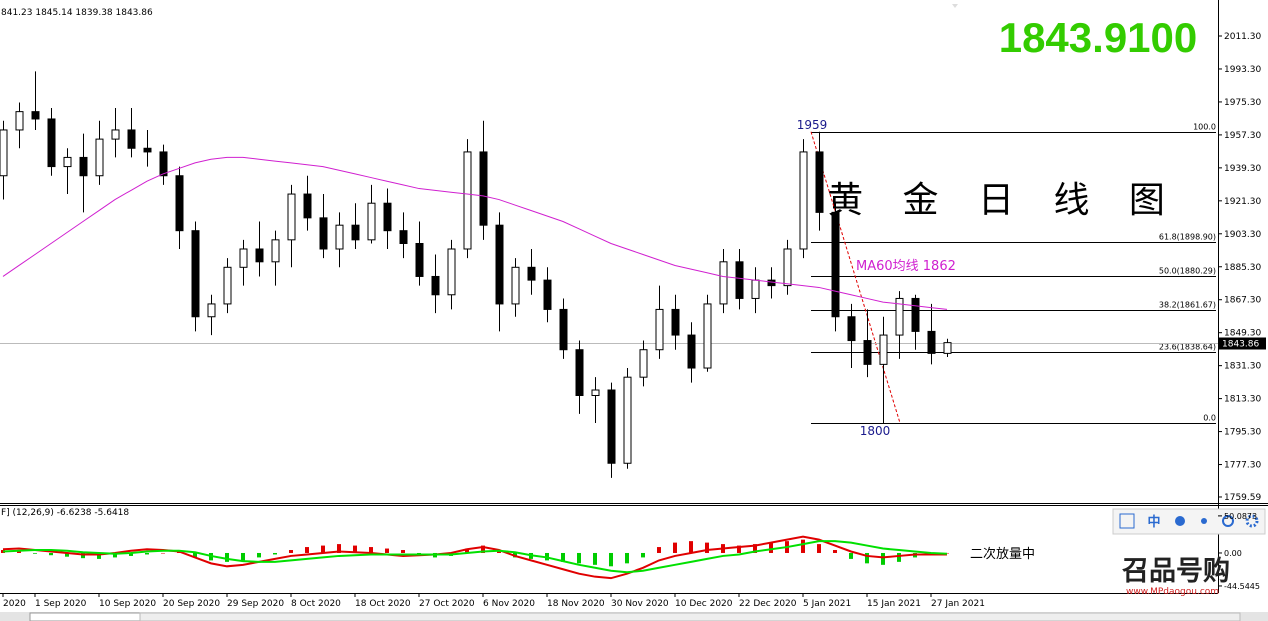  What do you see at coordinates (1209, 418) in the screenshot?
I see `fib-label: 0.0` at bounding box center [1209, 418].